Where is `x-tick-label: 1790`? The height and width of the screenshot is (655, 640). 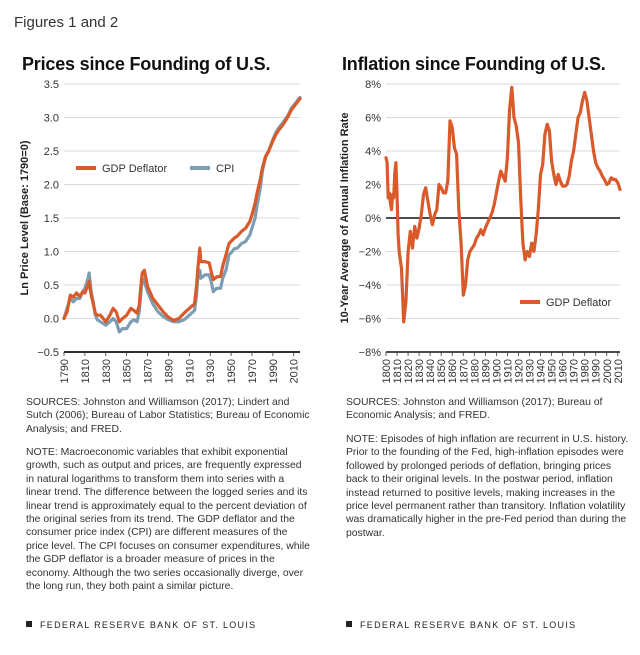
x-tick-label: 1790 is located at coordinates (65, 371).